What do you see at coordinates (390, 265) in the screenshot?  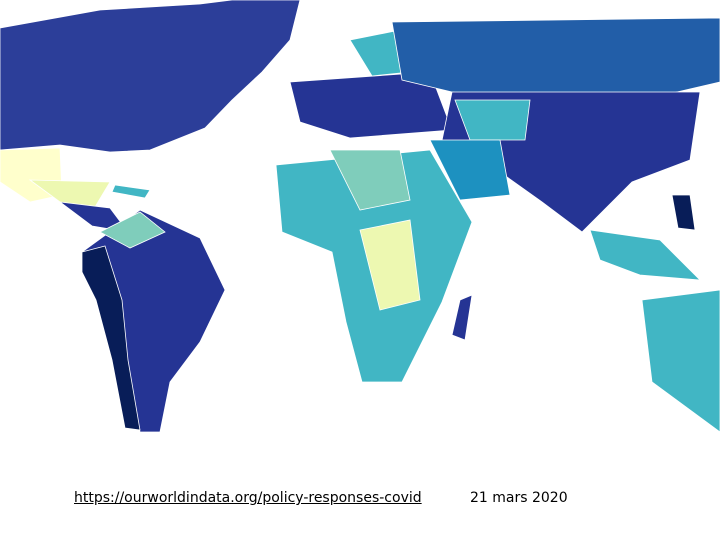 I see `africa-central` at bounding box center [390, 265].